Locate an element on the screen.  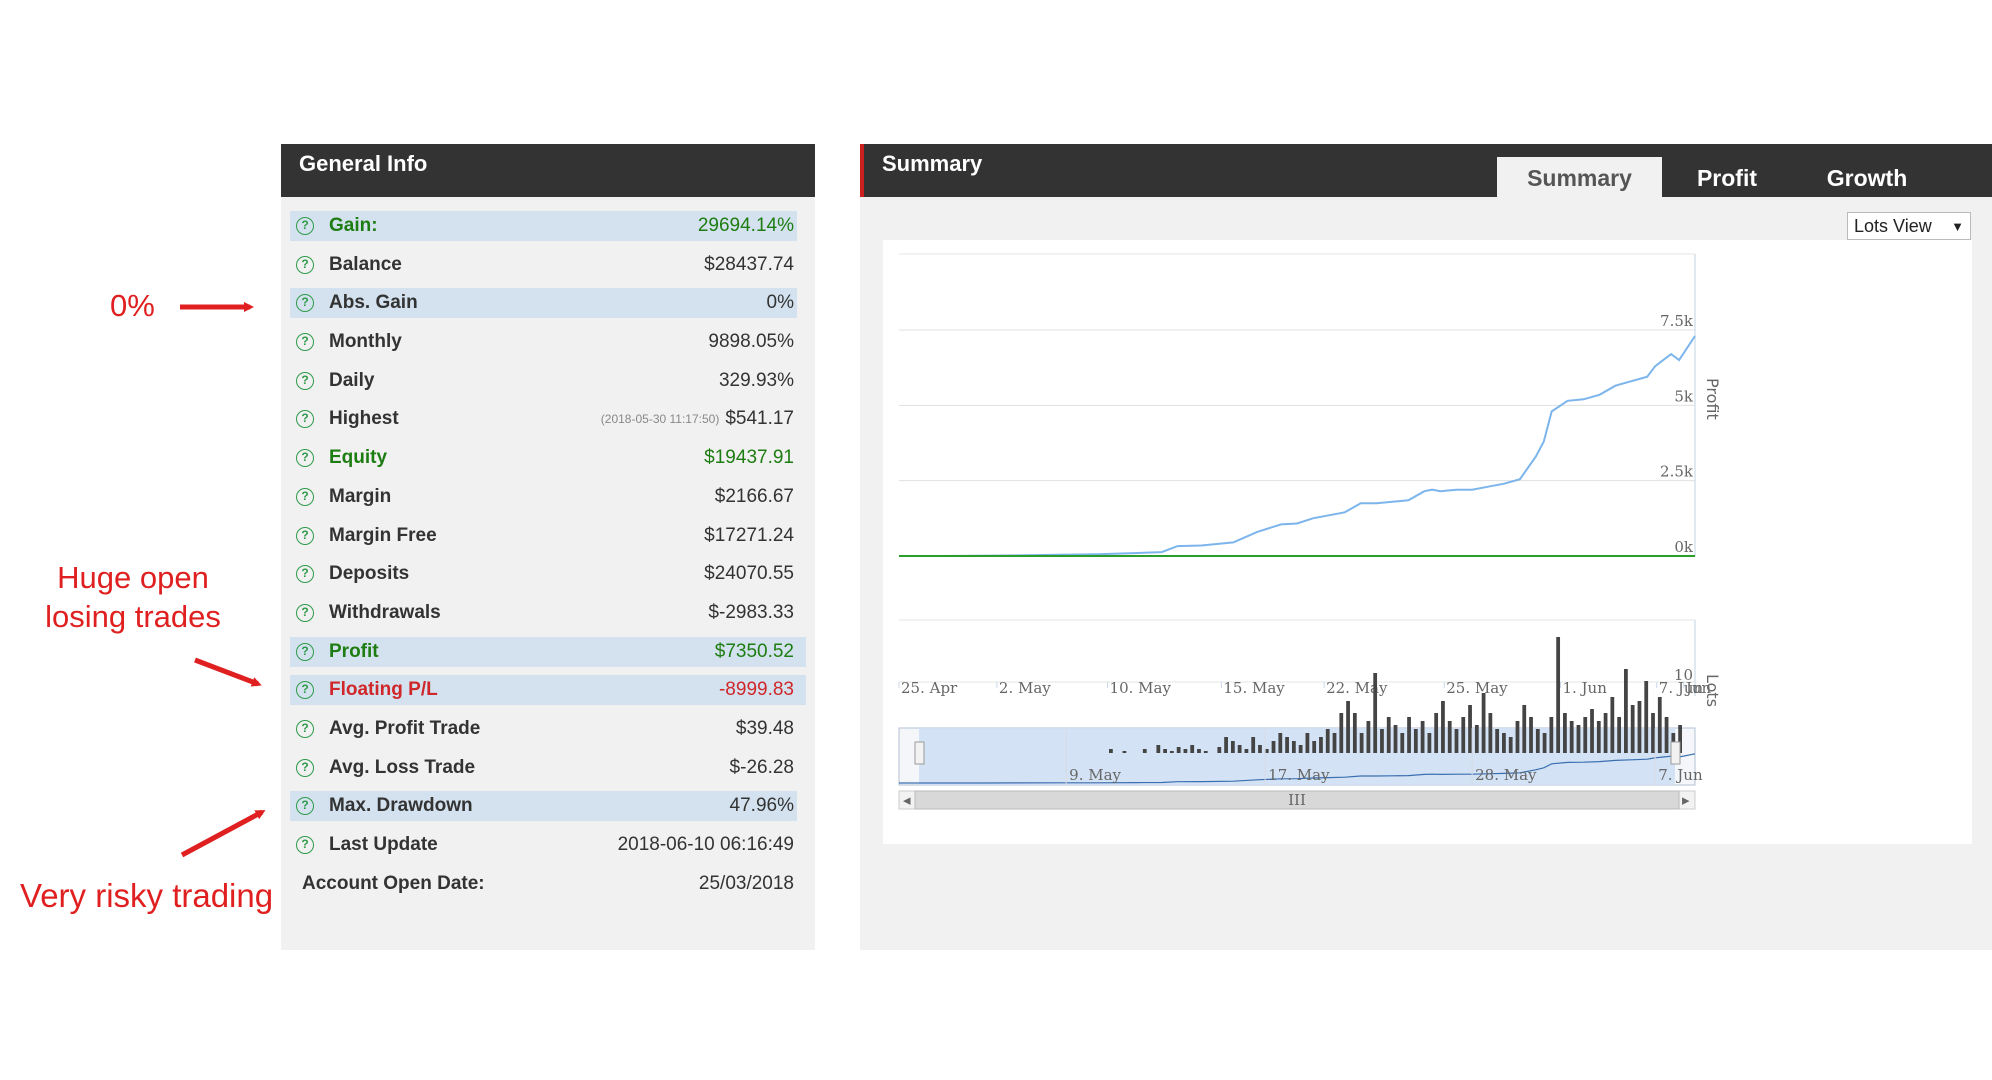
x-tick-label: 15. May is located at coordinates (1254, 688).